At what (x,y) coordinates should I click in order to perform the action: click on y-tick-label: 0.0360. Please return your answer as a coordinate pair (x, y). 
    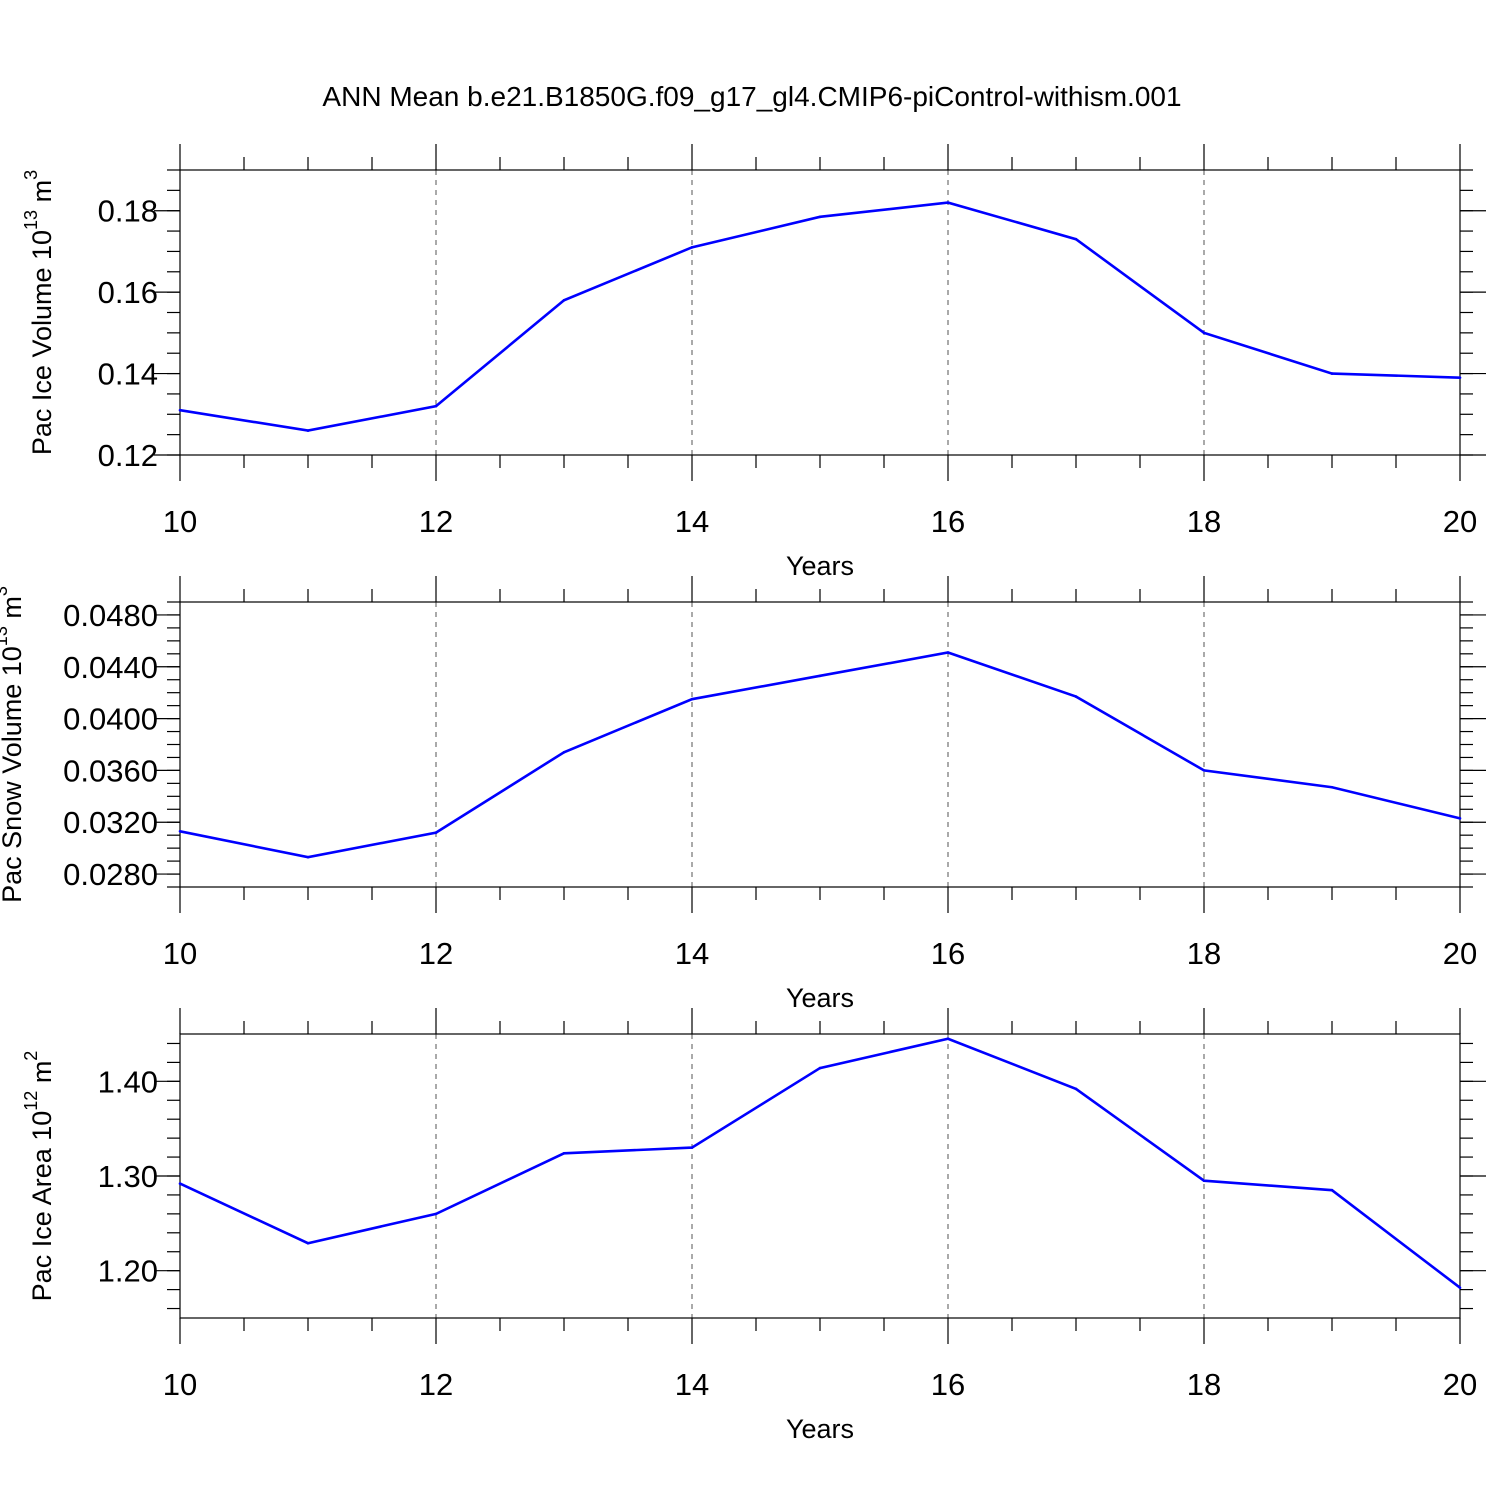
    Looking at the image, I should click on (110, 770).